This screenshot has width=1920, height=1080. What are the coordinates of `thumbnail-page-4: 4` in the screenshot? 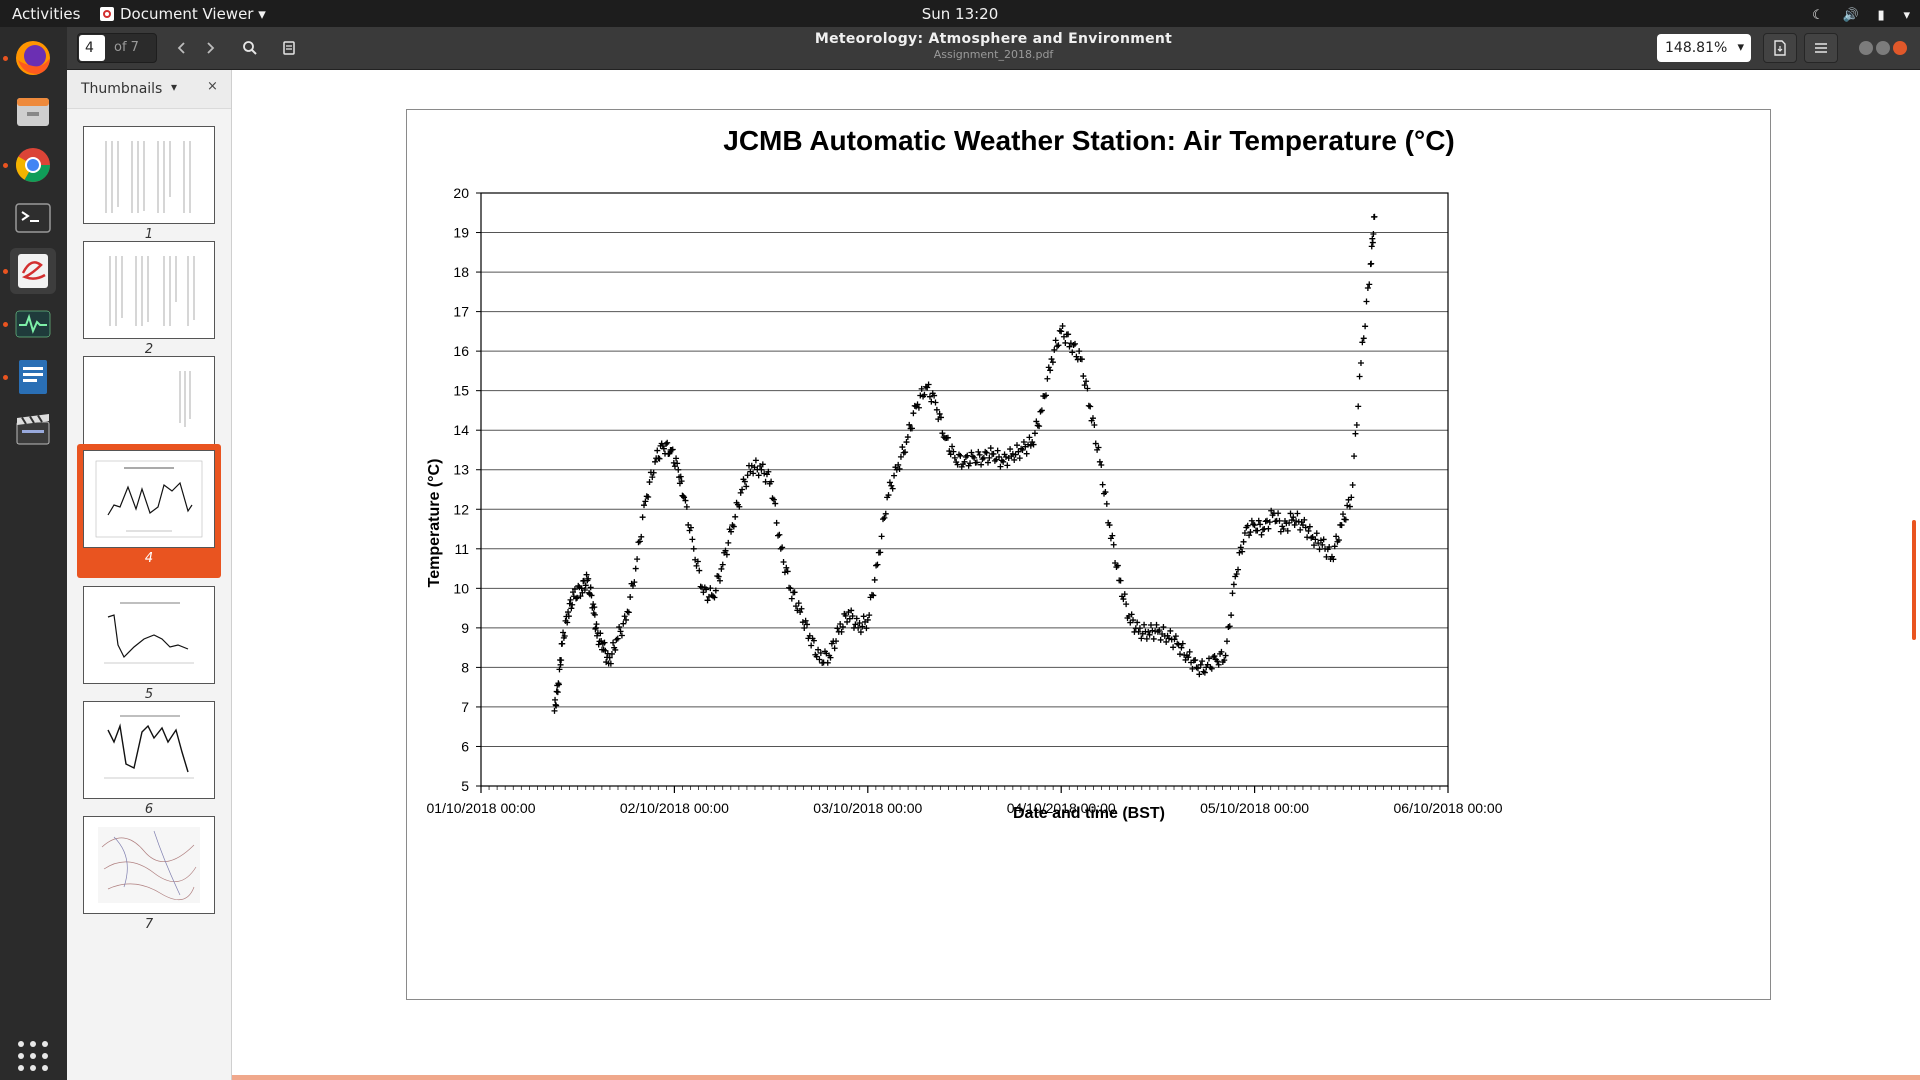 It's located at (149, 511).